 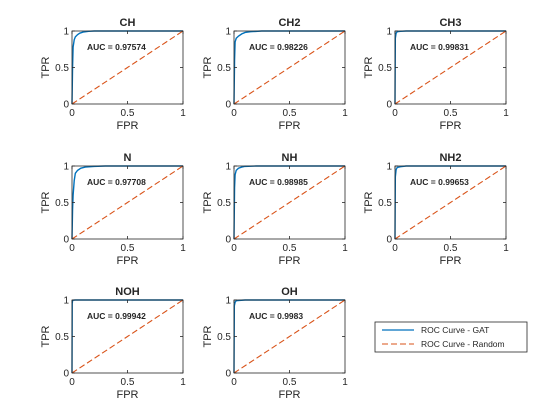 What do you see at coordinates (450, 158) in the screenshot?
I see `panel-title: NH2` at bounding box center [450, 158].